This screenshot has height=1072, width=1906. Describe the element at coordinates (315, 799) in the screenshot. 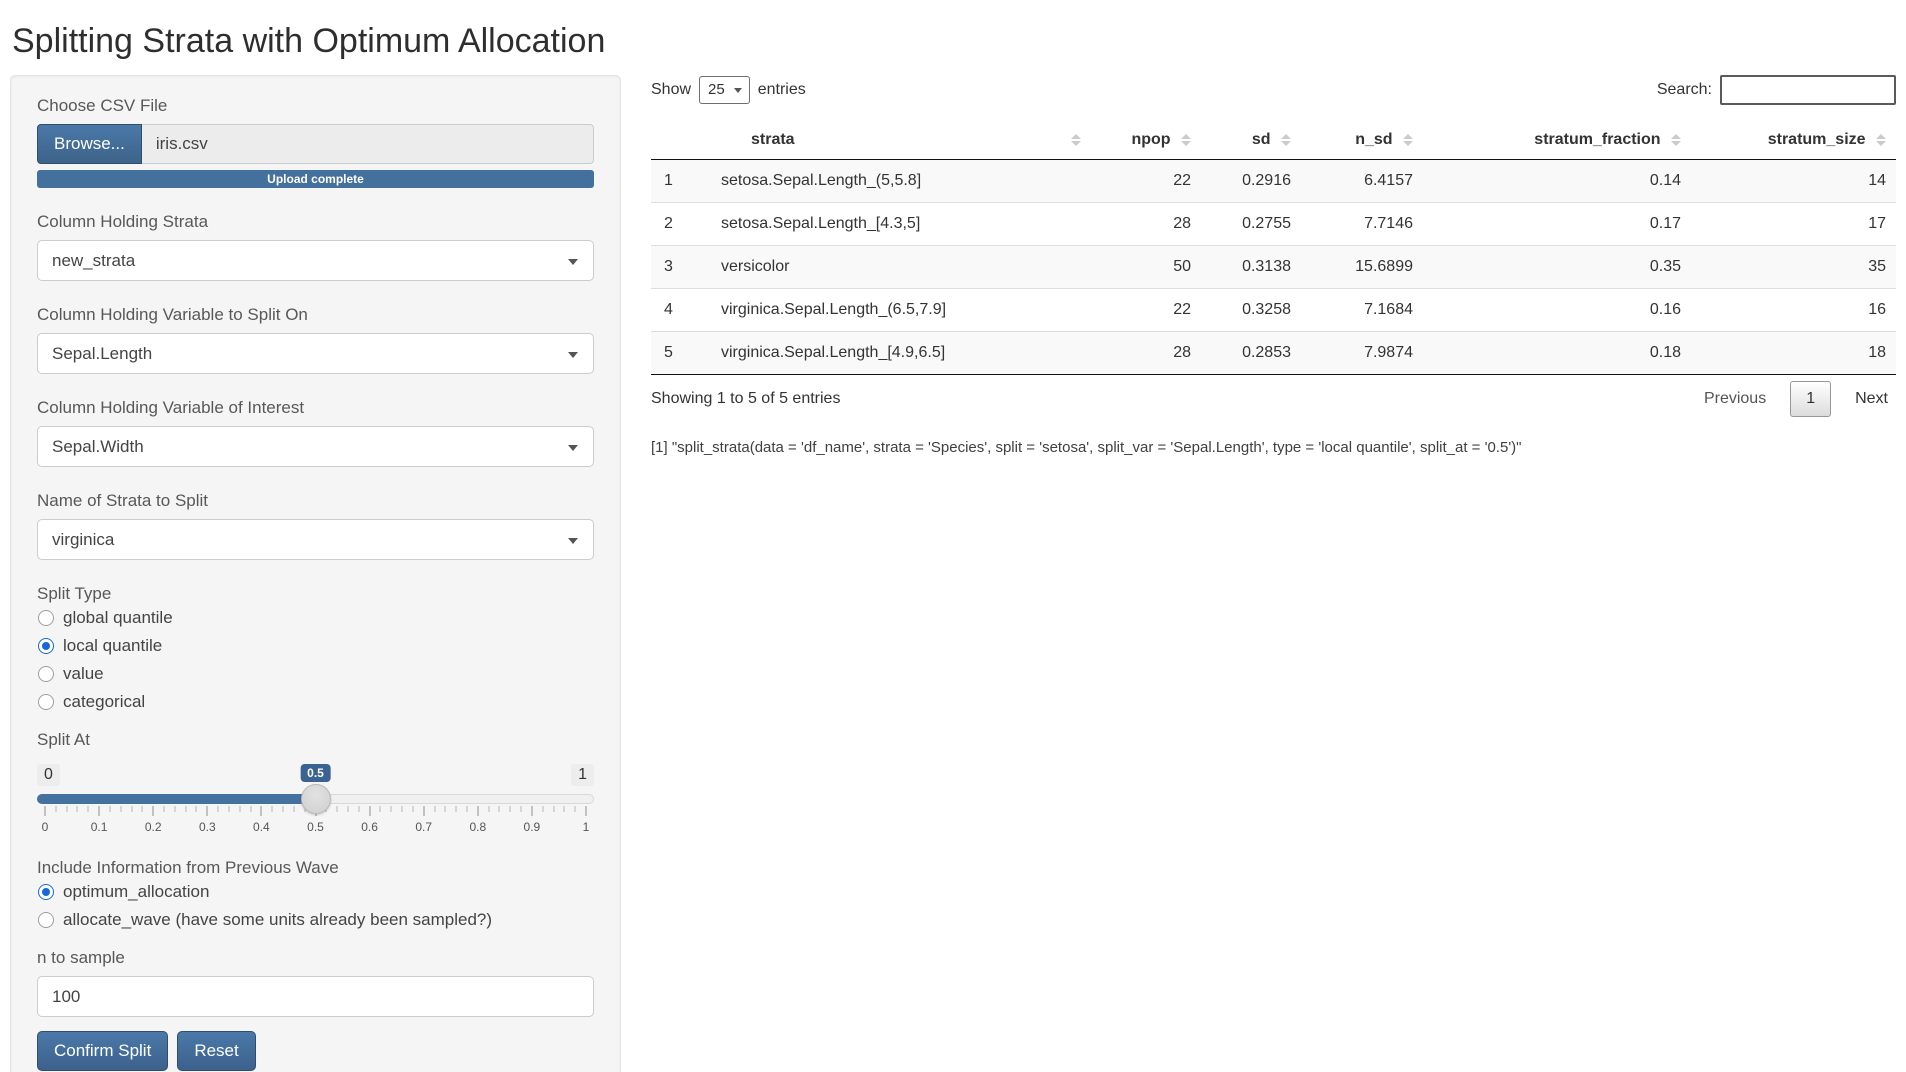

I see `slider-handle` at that location.